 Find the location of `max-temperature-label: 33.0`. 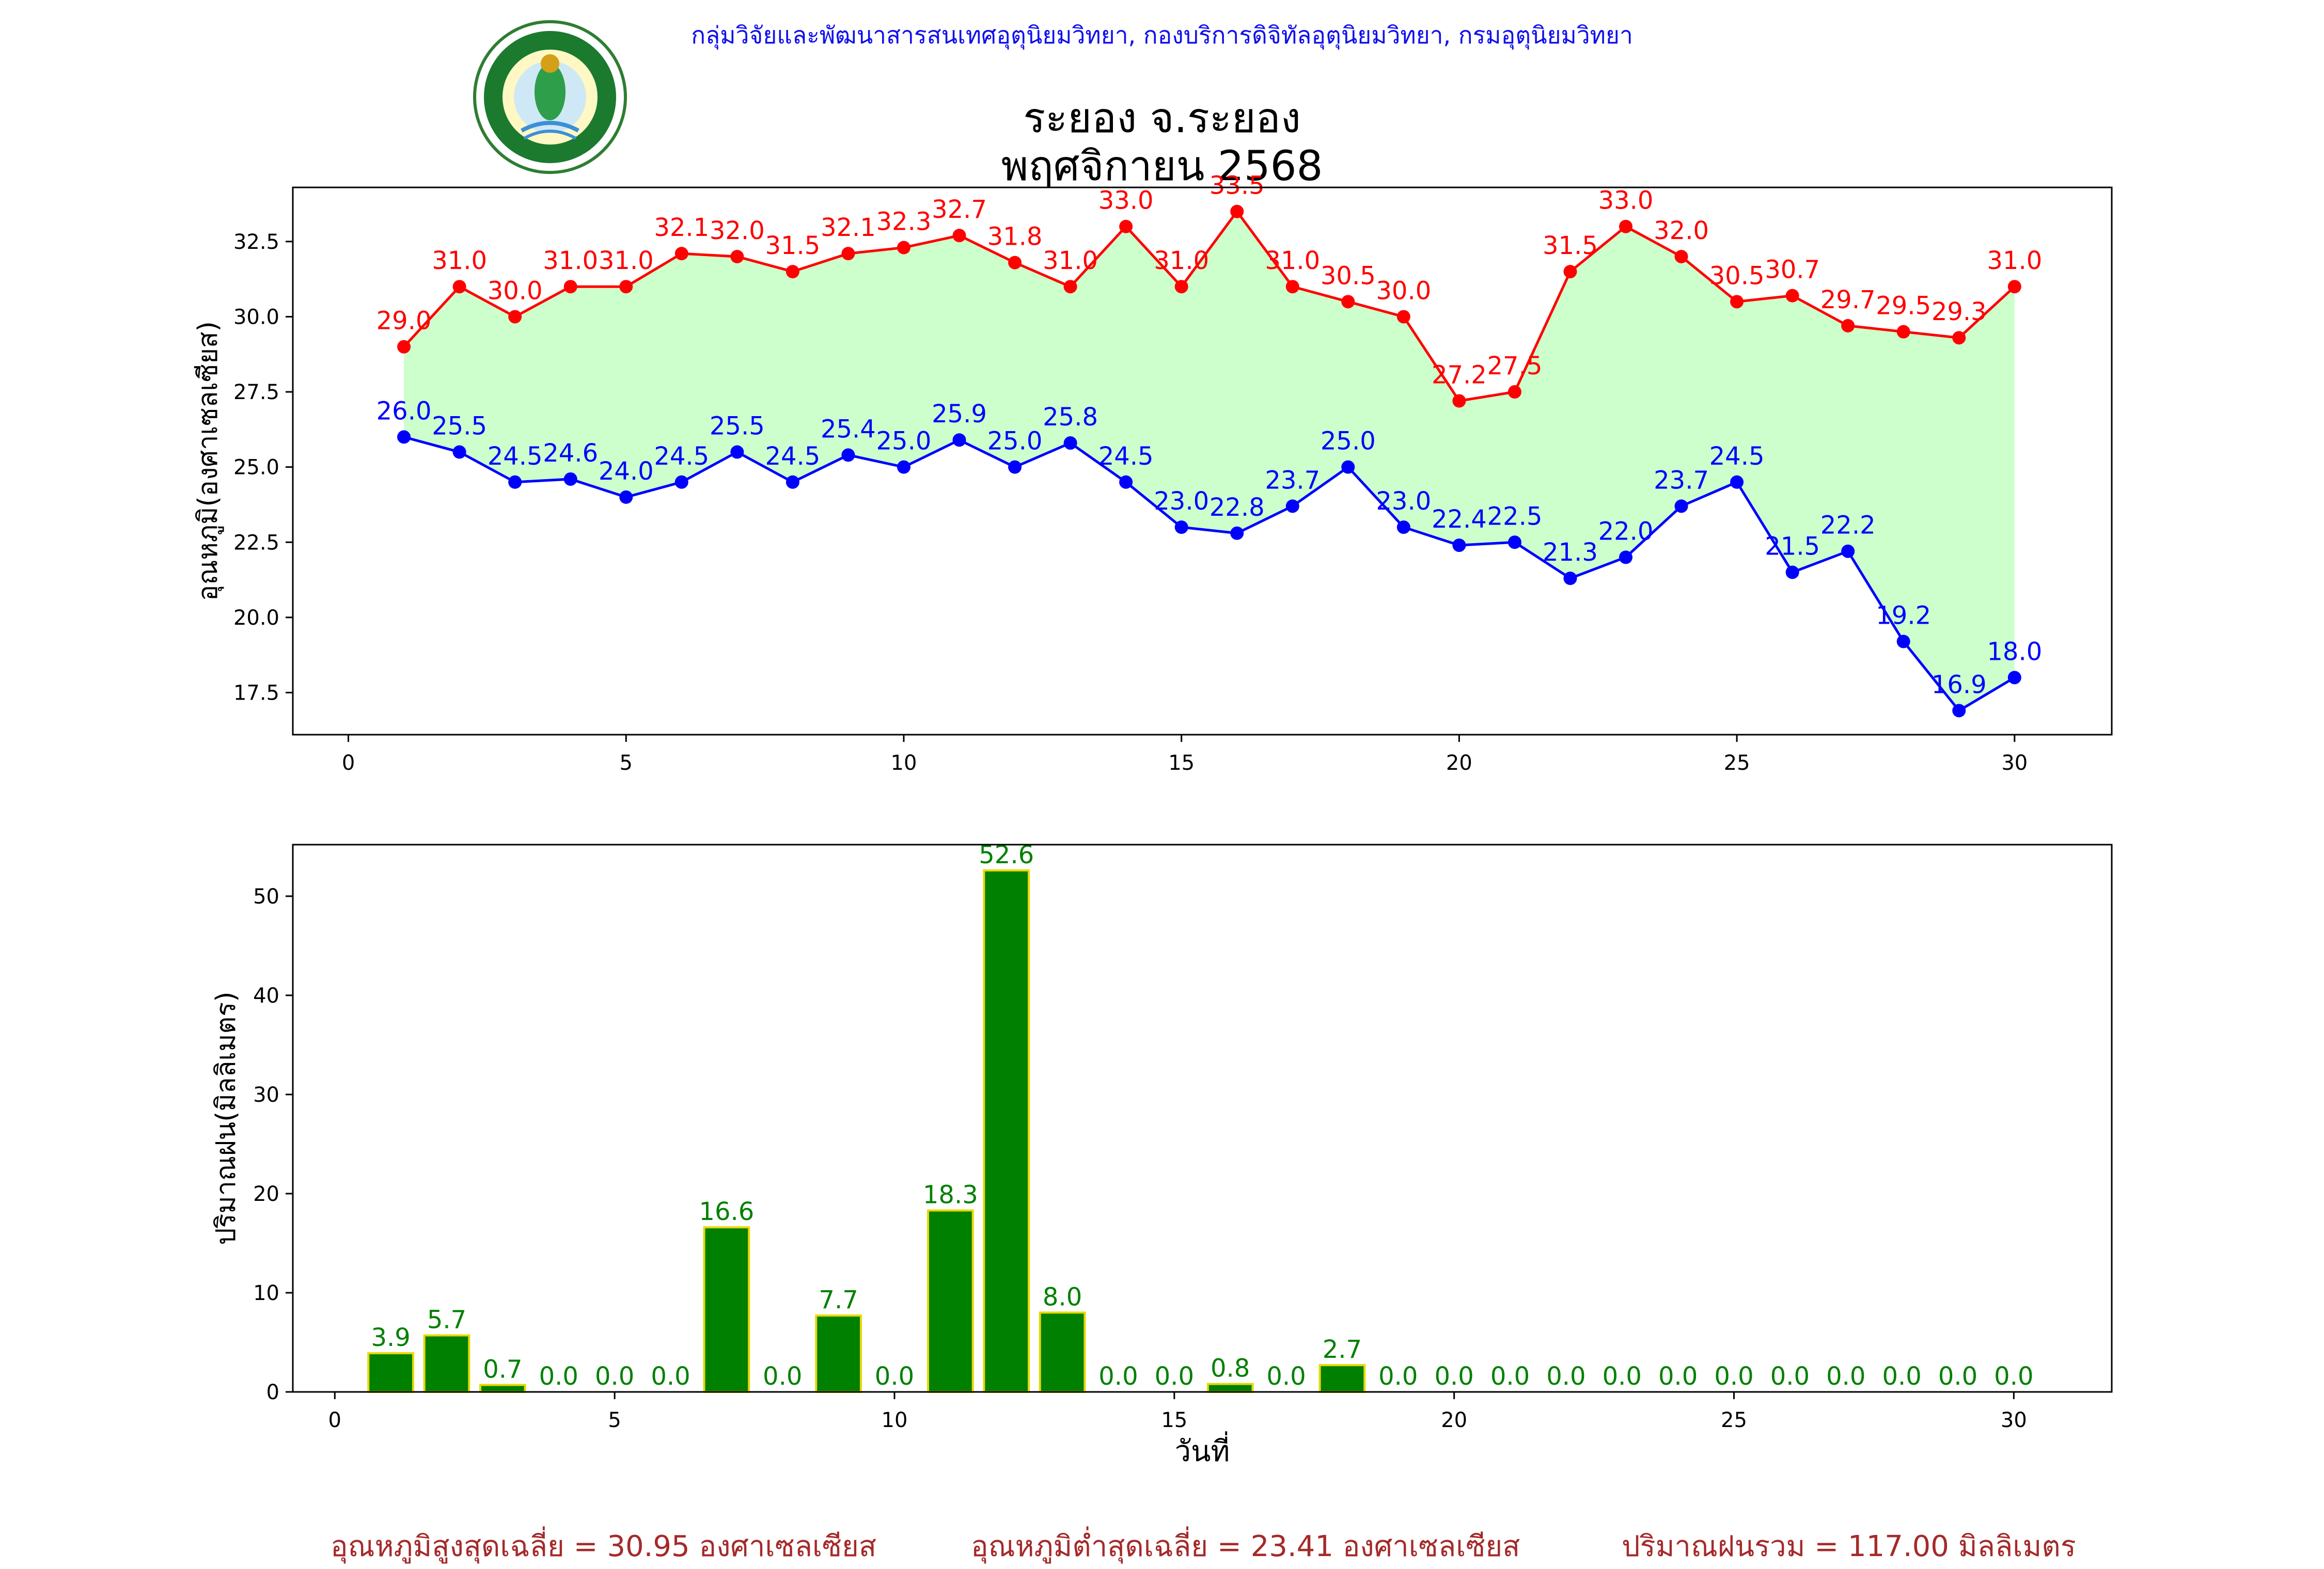

max-temperature-label: 33.0 is located at coordinates (1626, 200).